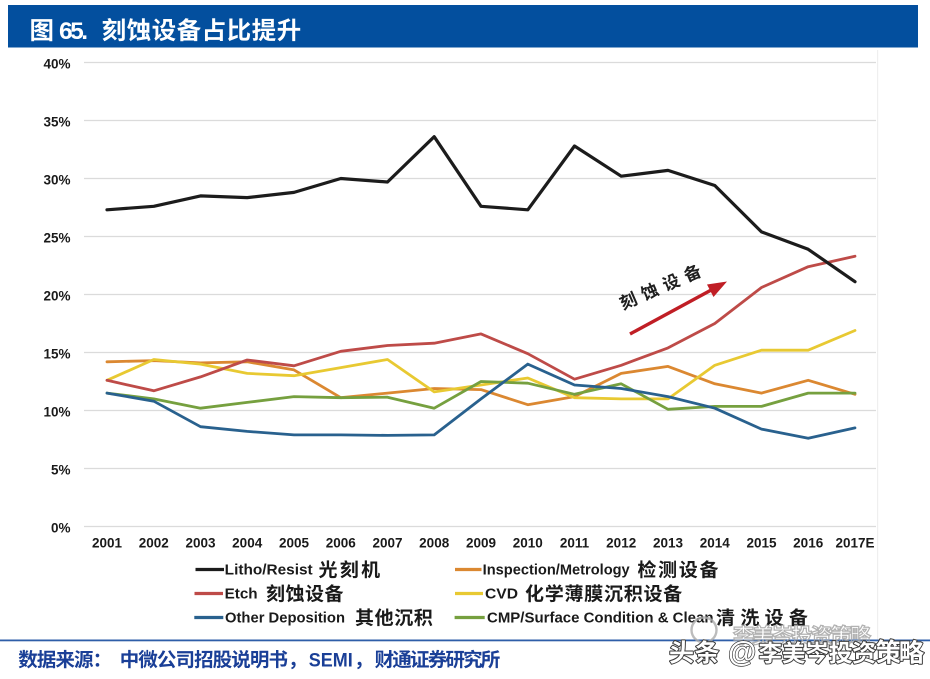 The width and height of the screenshot is (930, 679). What do you see at coordinates (56, 354) in the screenshot?
I see `svg-text: 15%` at bounding box center [56, 354].